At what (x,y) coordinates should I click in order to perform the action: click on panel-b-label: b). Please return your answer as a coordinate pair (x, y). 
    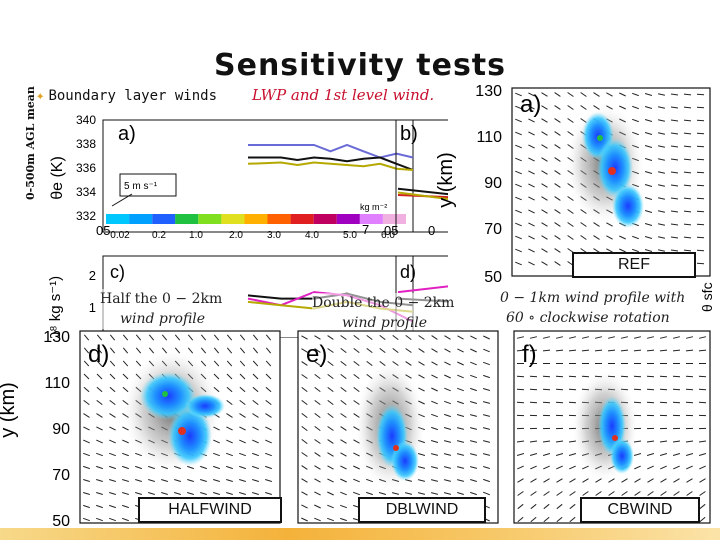
    Looking at the image, I should click on (409, 134).